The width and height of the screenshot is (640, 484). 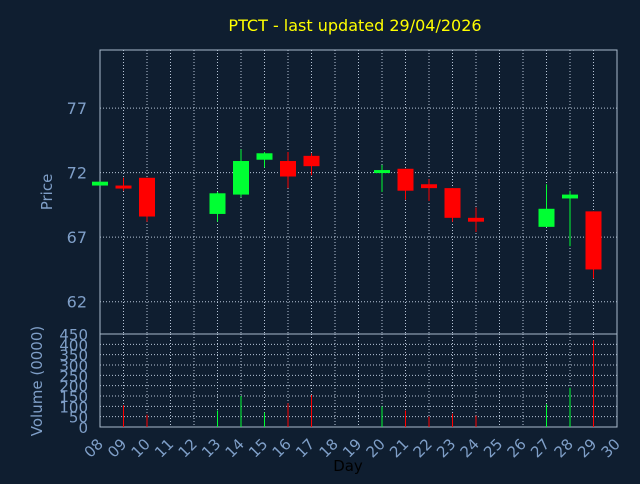 What do you see at coordinates (493, 448) in the screenshot?
I see `day-tick-label: 25` at bounding box center [493, 448].